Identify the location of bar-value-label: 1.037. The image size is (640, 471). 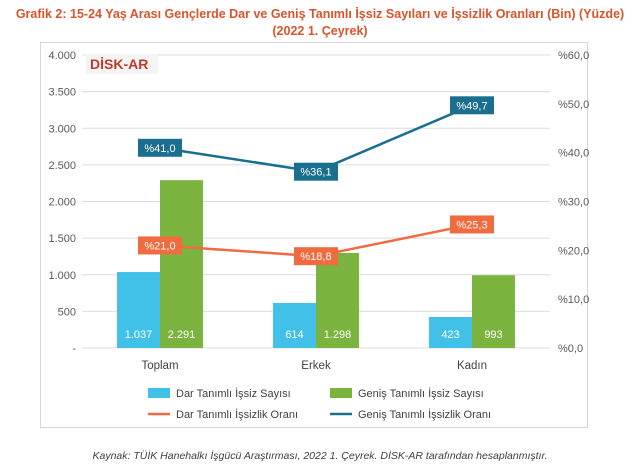
(139, 335).